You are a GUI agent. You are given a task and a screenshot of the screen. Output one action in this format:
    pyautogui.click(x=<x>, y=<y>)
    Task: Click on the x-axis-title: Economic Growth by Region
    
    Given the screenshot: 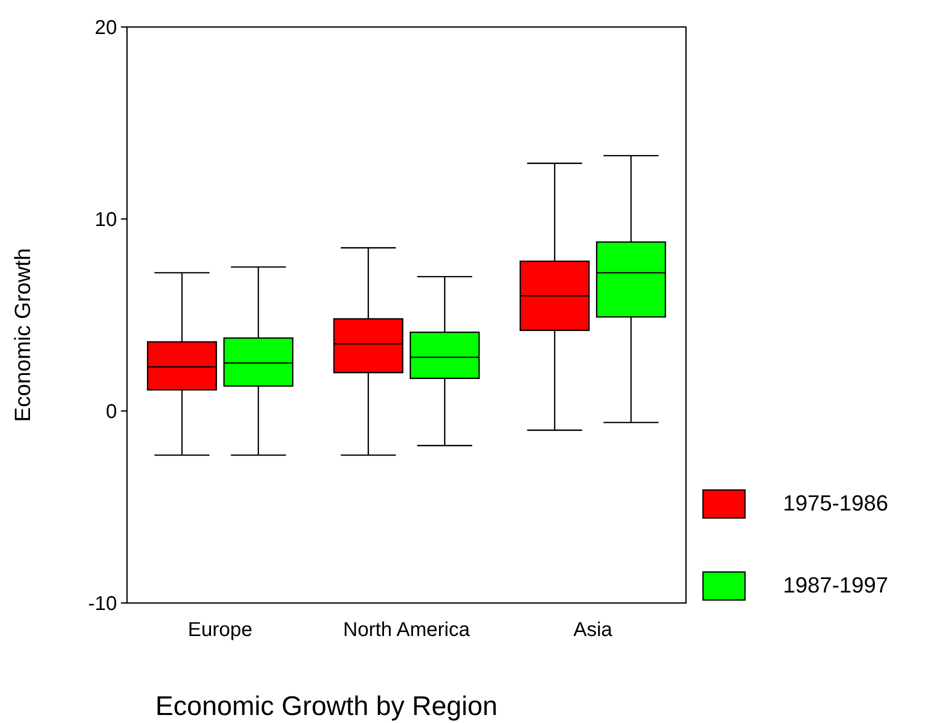 What is the action you would take?
    pyautogui.click(x=326, y=706)
    